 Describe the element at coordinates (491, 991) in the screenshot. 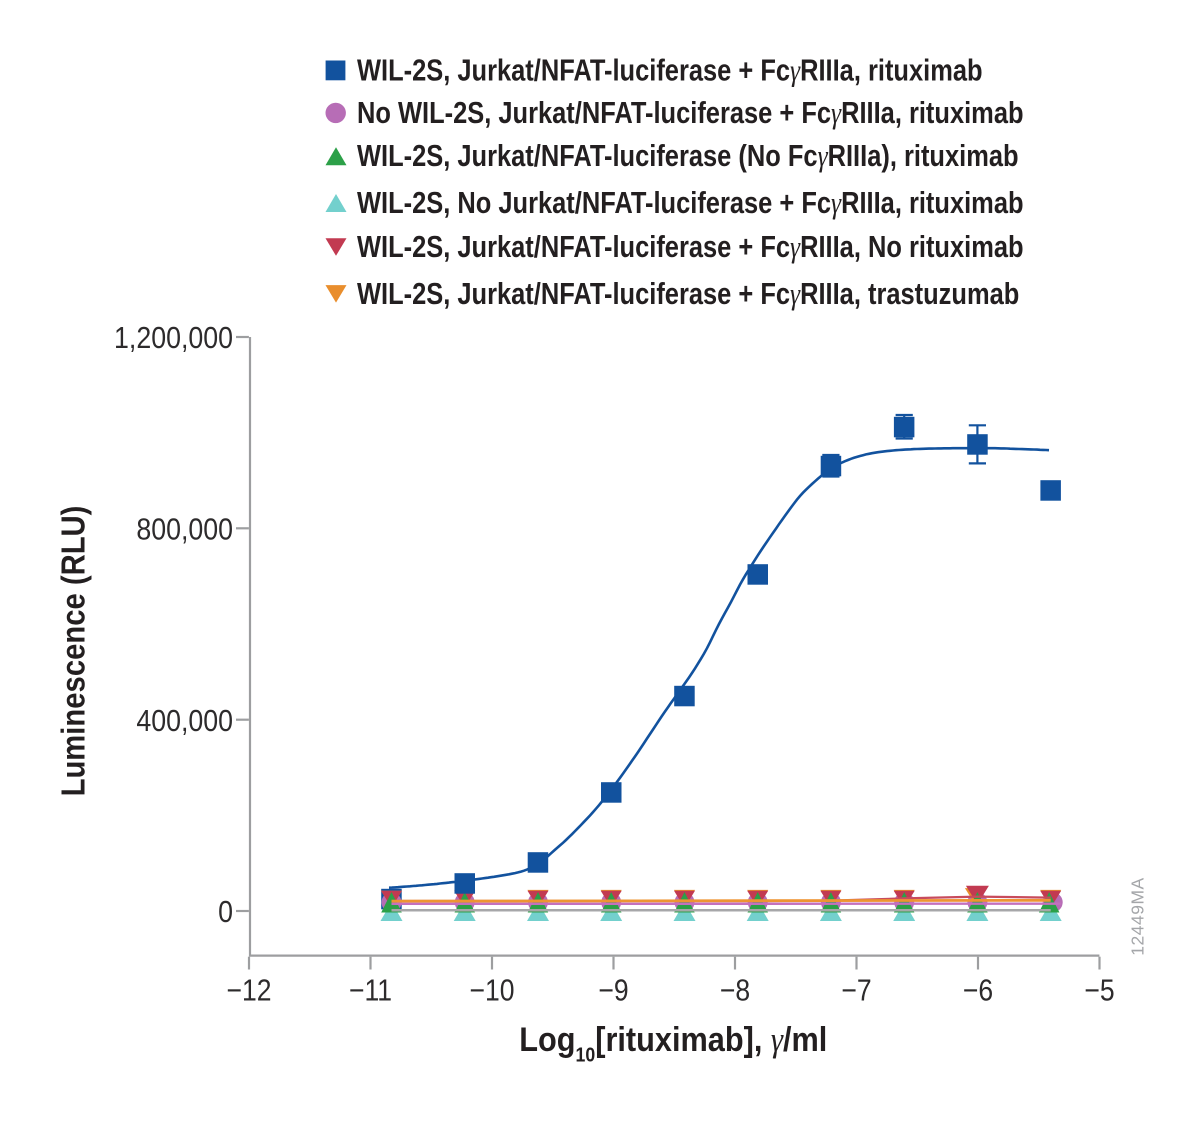

I see `svg-text: −10` at that location.